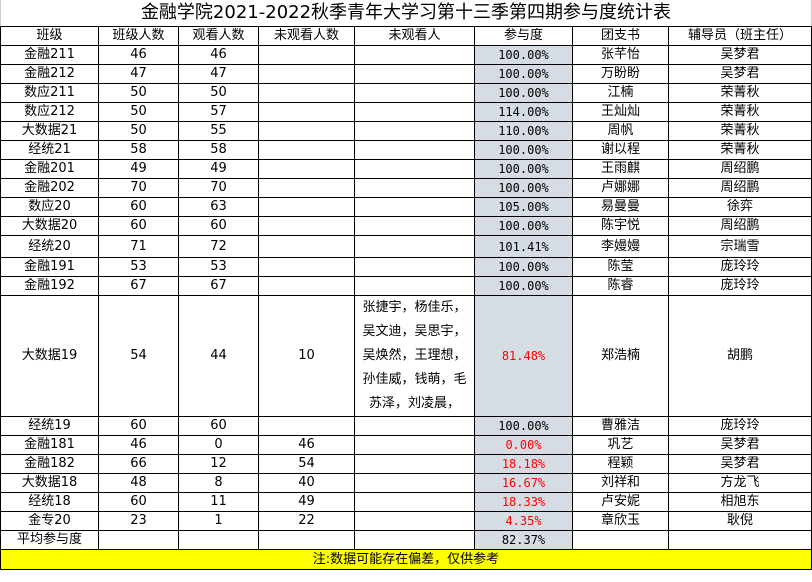  I want to click on cell-class: 金融202, so click(49, 188).